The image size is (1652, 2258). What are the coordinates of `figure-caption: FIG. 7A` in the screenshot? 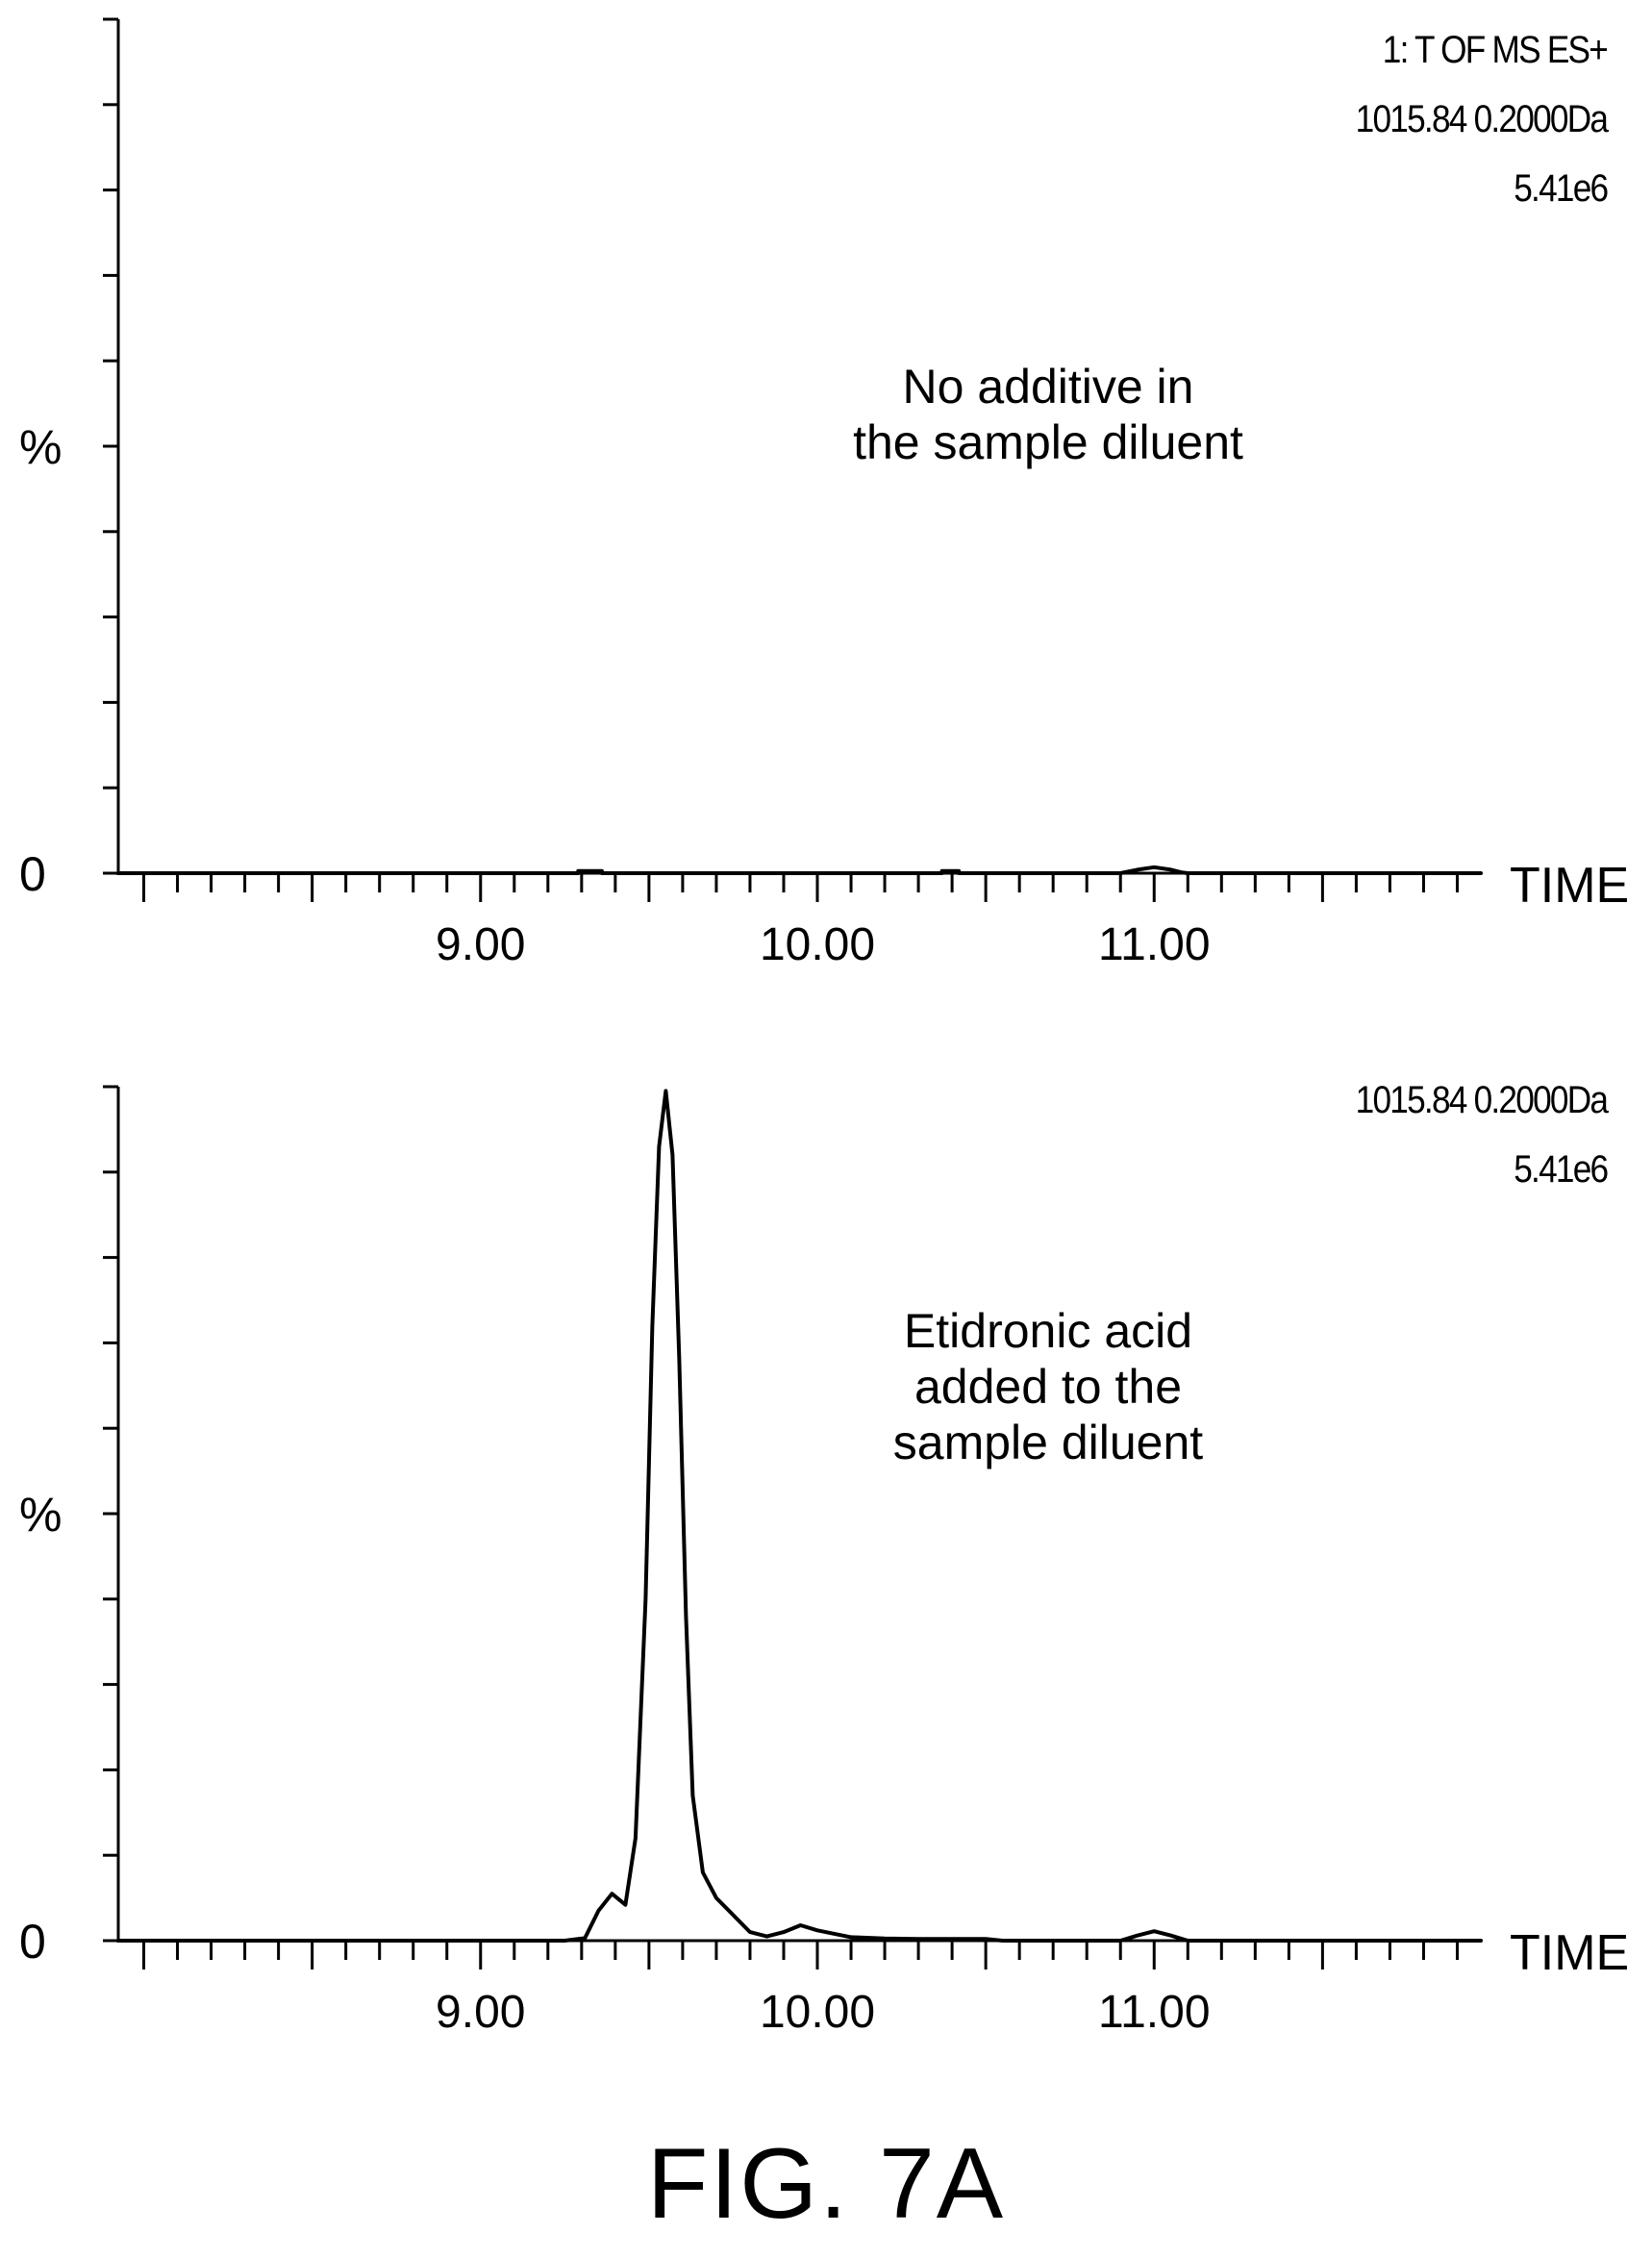 It's located at (826, 2184).